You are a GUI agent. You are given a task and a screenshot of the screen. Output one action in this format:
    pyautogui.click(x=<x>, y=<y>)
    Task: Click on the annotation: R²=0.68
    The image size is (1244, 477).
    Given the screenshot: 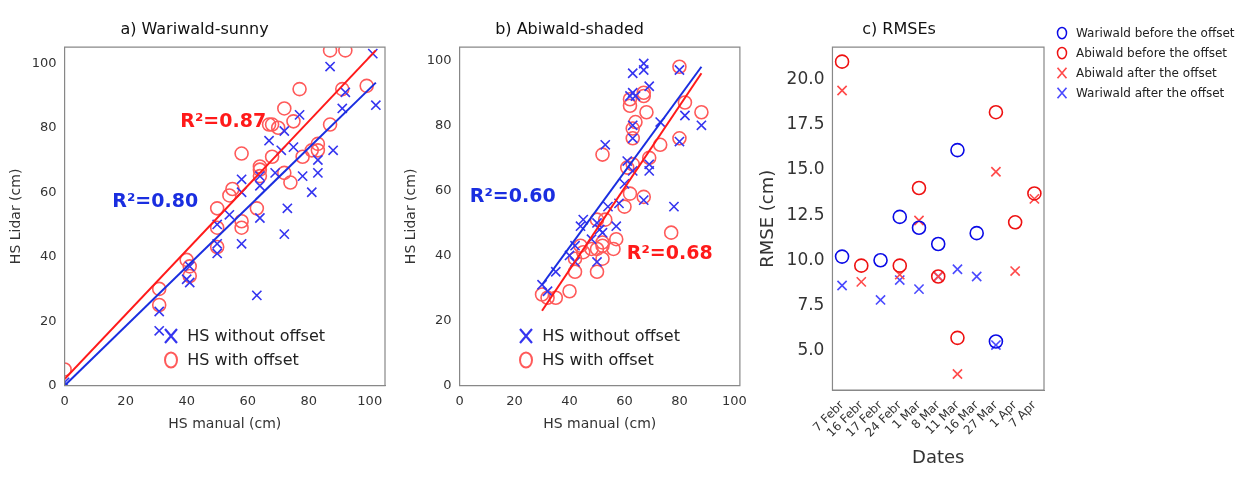 What is the action you would take?
    pyautogui.click(x=669, y=251)
    